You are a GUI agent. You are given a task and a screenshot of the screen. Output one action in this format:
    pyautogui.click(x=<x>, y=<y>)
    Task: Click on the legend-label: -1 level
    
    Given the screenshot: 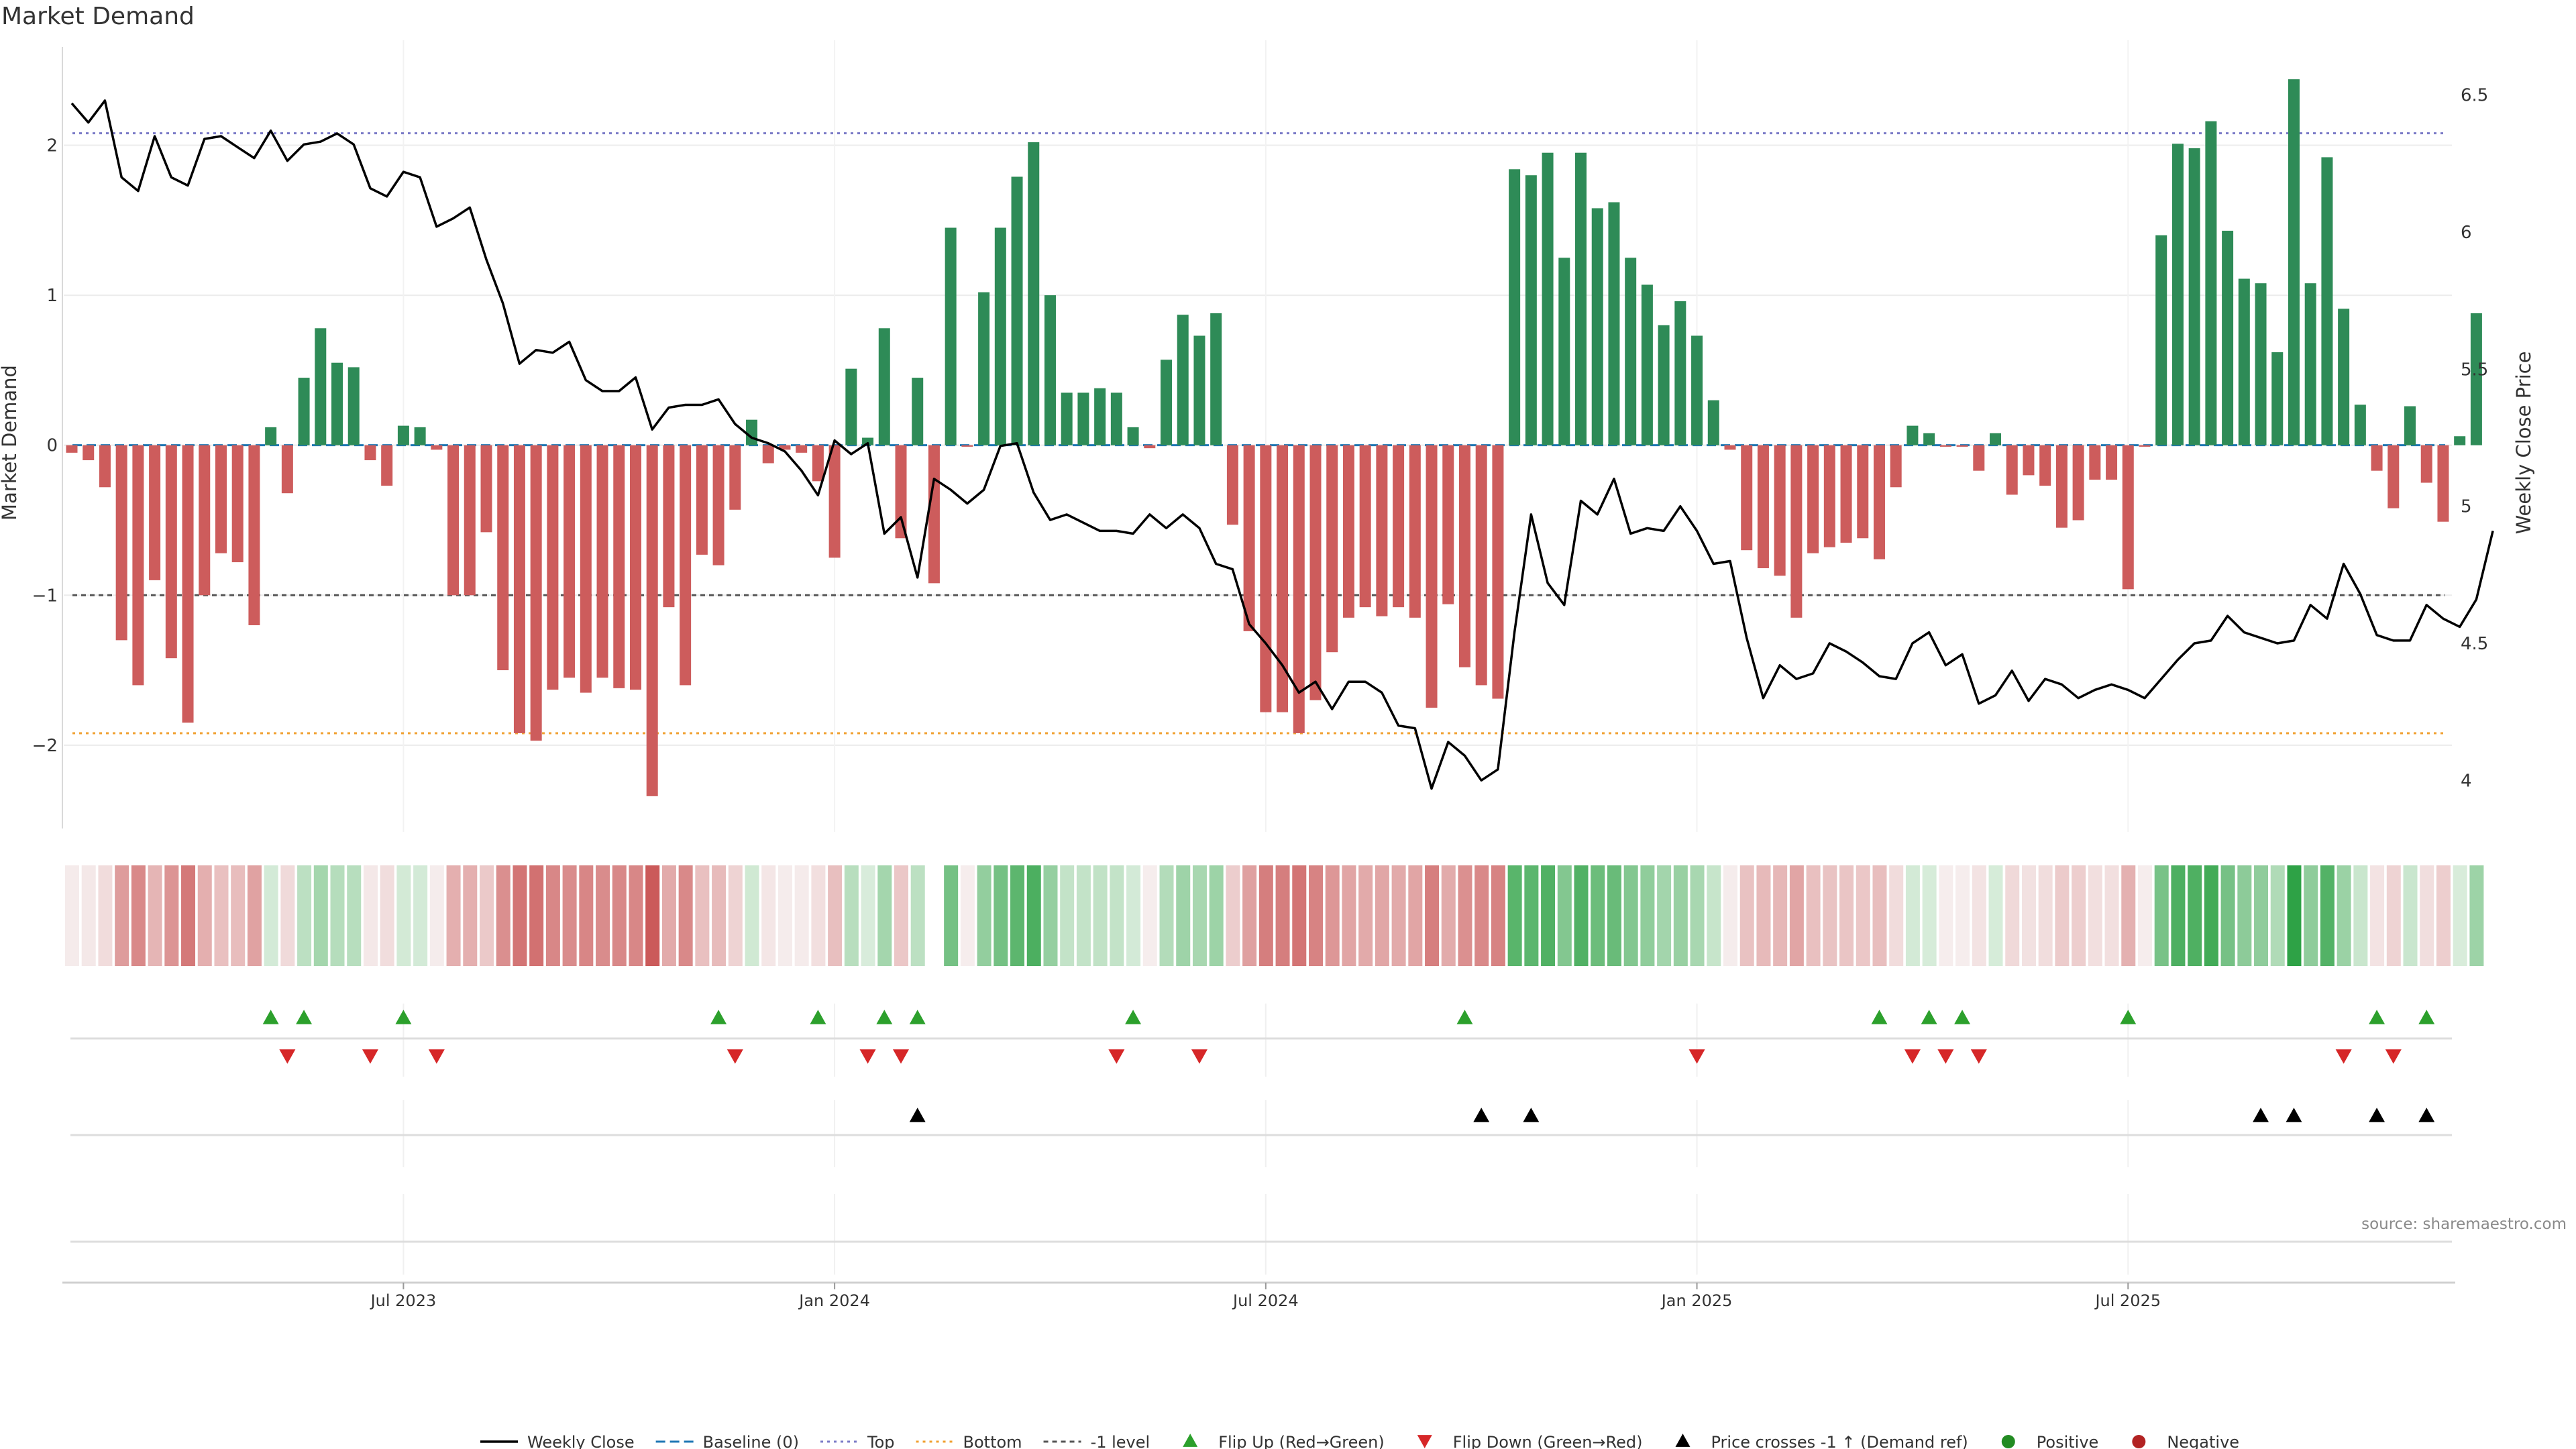 What is the action you would take?
    pyautogui.click(x=1120, y=1441)
    